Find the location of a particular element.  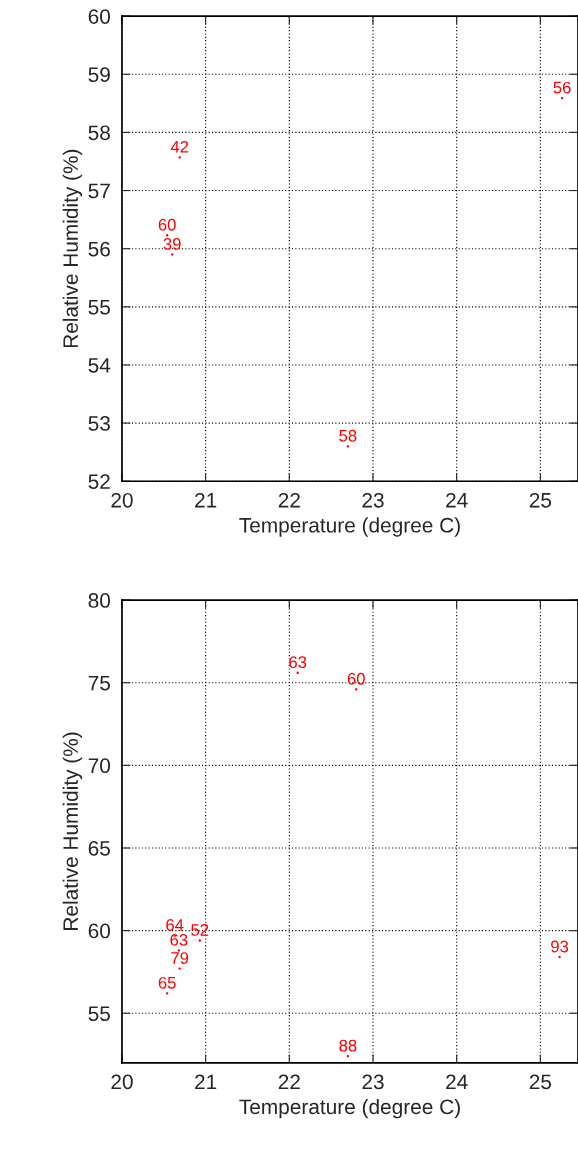

annotation: 39 is located at coordinates (172, 244).